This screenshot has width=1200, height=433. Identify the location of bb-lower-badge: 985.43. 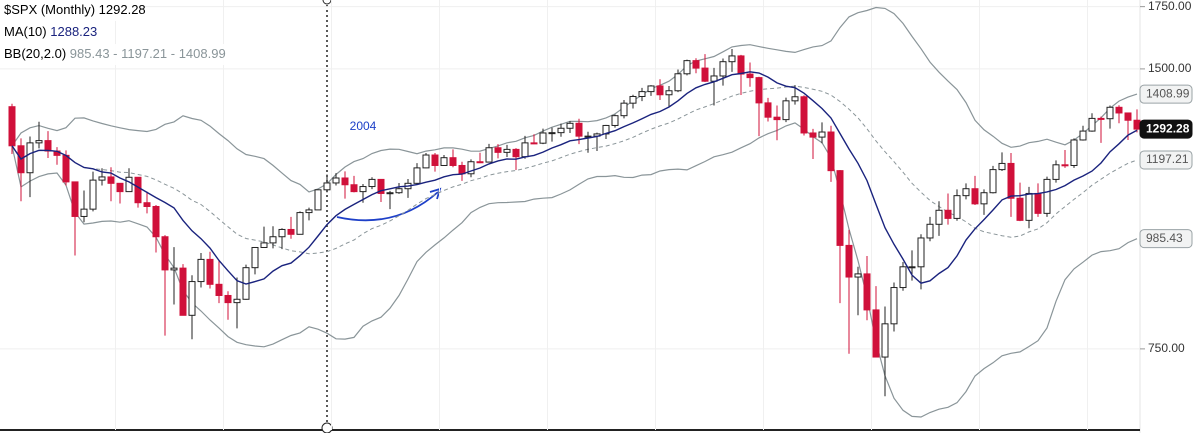
(1164, 238).